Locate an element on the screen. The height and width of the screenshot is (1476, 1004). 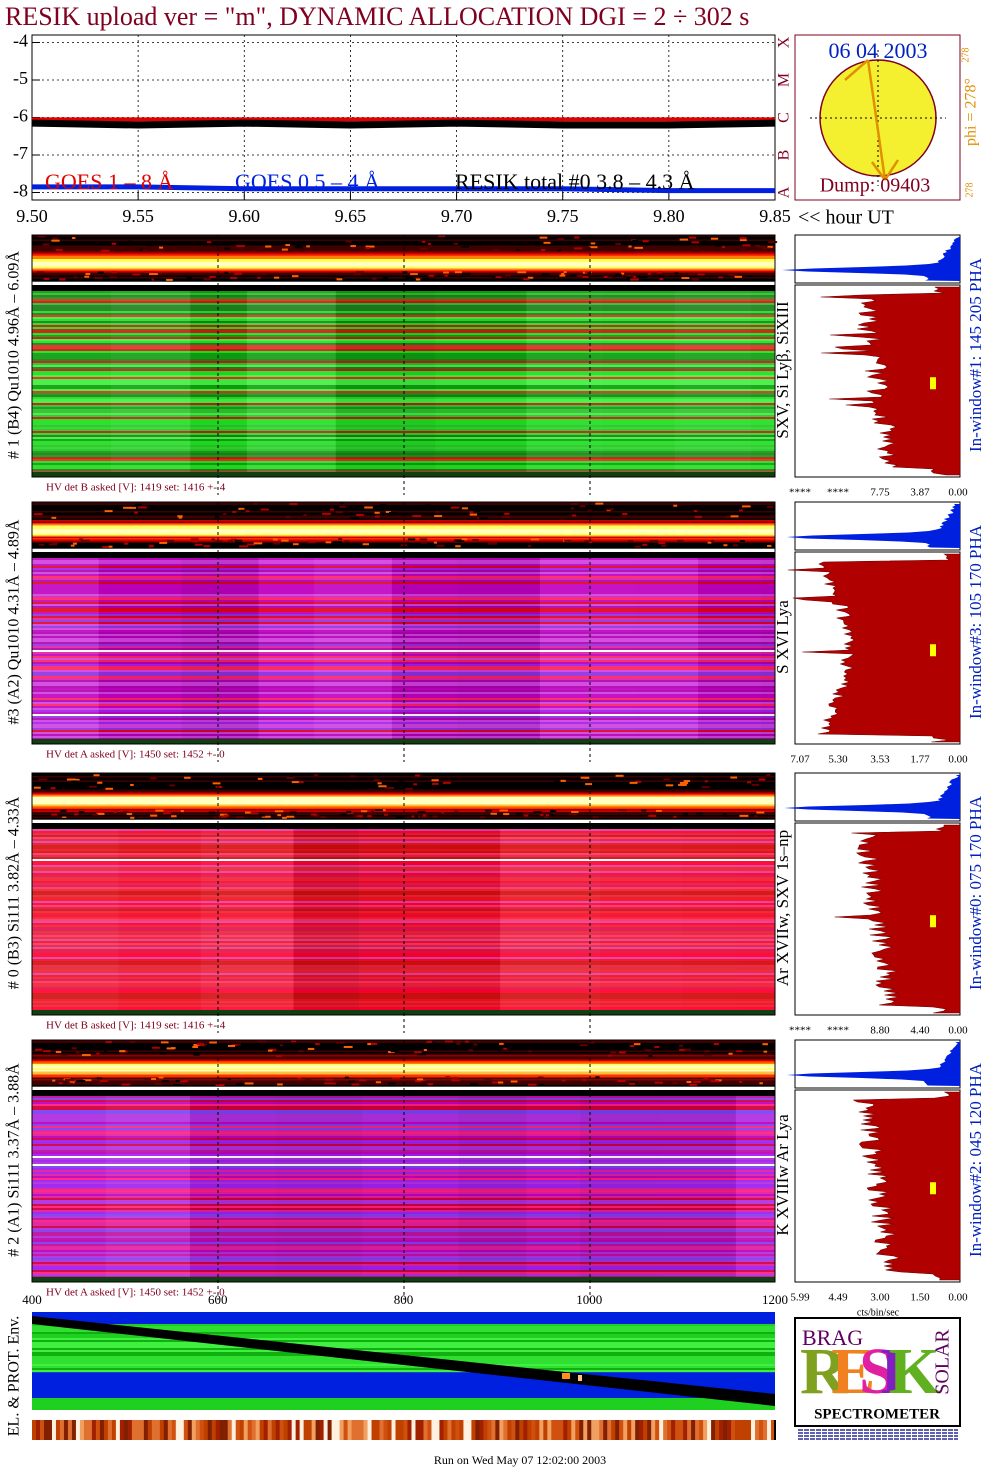
env-marker is located at coordinates (580, 1378).